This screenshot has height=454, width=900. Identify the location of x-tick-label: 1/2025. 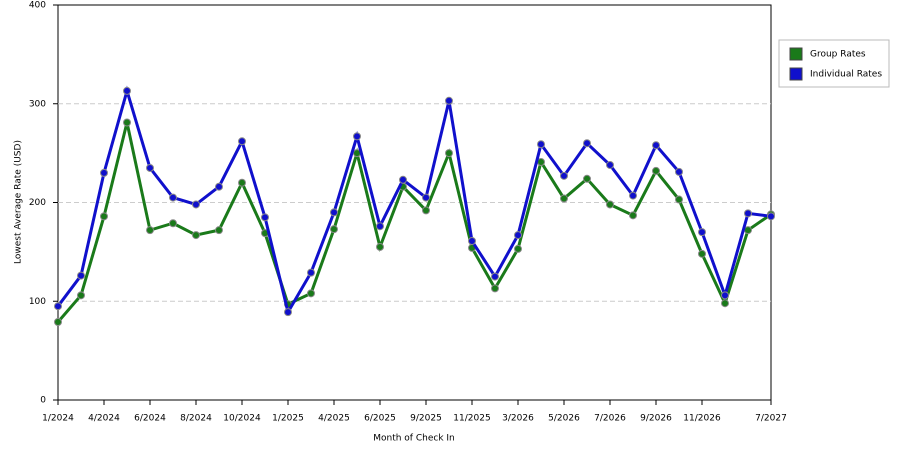
(288, 419).